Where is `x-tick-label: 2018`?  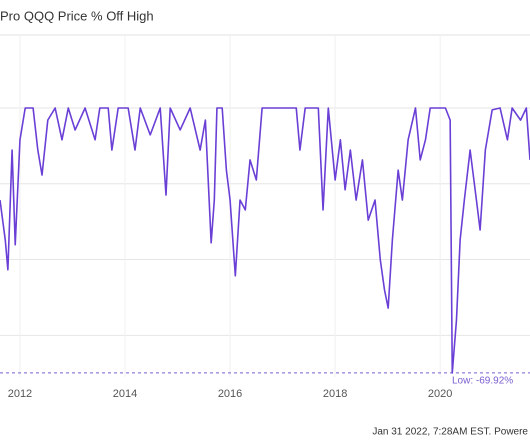
x-tick-label: 2018 is located at coordinates (335, 394).